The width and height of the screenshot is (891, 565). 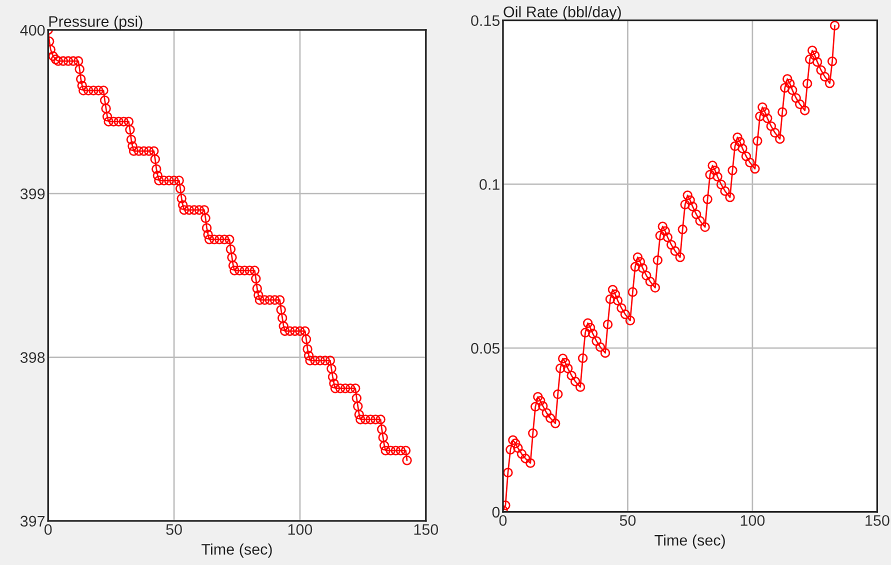 I want to click on y-tick-label: 0, so click(x=496, y=512).